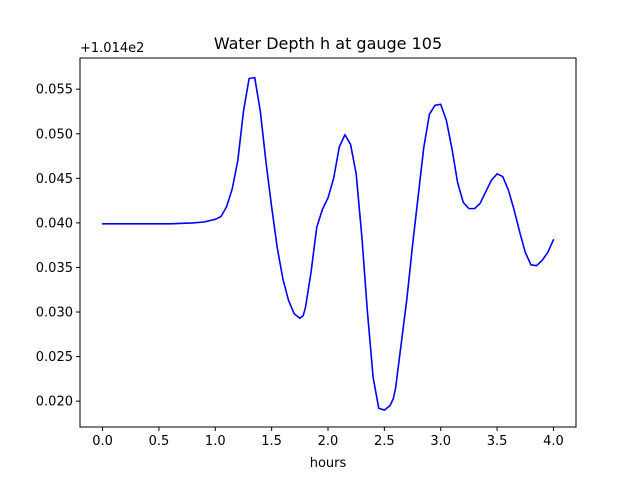  Describe the element at coordinates (54, 357) in the screenshot. I see `y-tick-label: 0.025` at that location.